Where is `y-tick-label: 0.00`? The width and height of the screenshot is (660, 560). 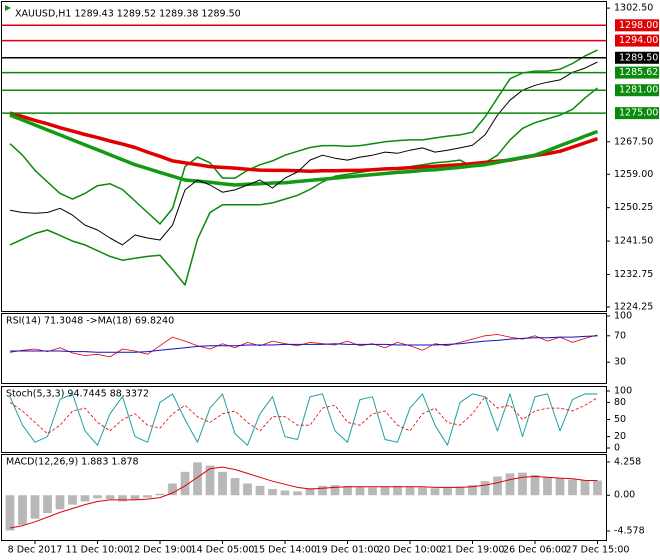 y-tick-label: 0.00 is located at coordinates (624, 495).